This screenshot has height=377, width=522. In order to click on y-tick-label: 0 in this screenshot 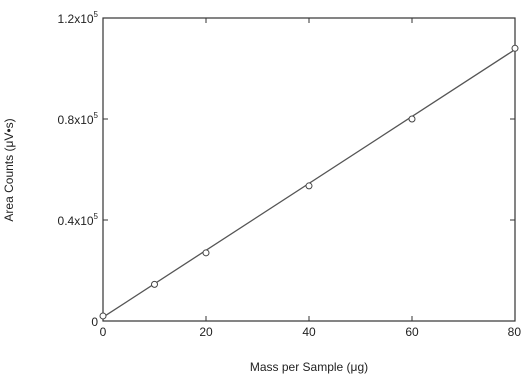, I will do `click(94, 322)`.